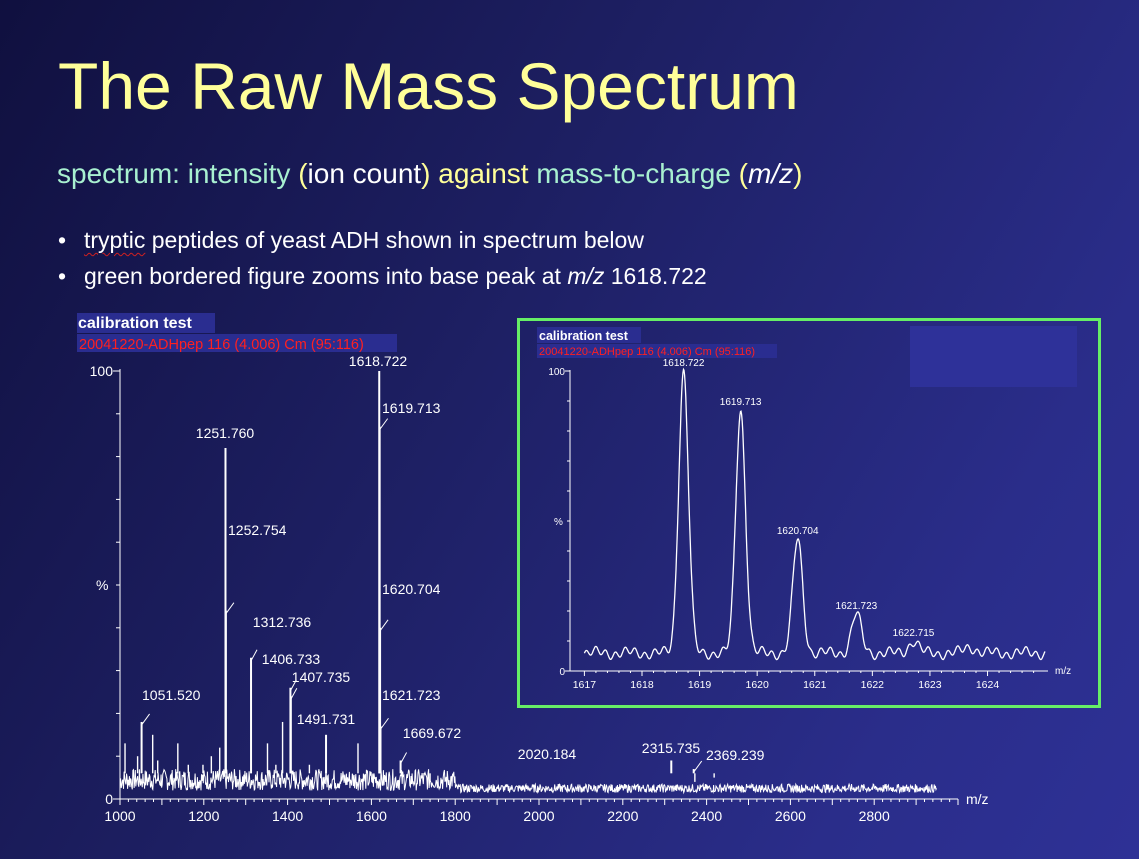  Describe the element at coordinates (739, 173) in the screenshot. I see `subtitle-paren-open-2: (` at that location.